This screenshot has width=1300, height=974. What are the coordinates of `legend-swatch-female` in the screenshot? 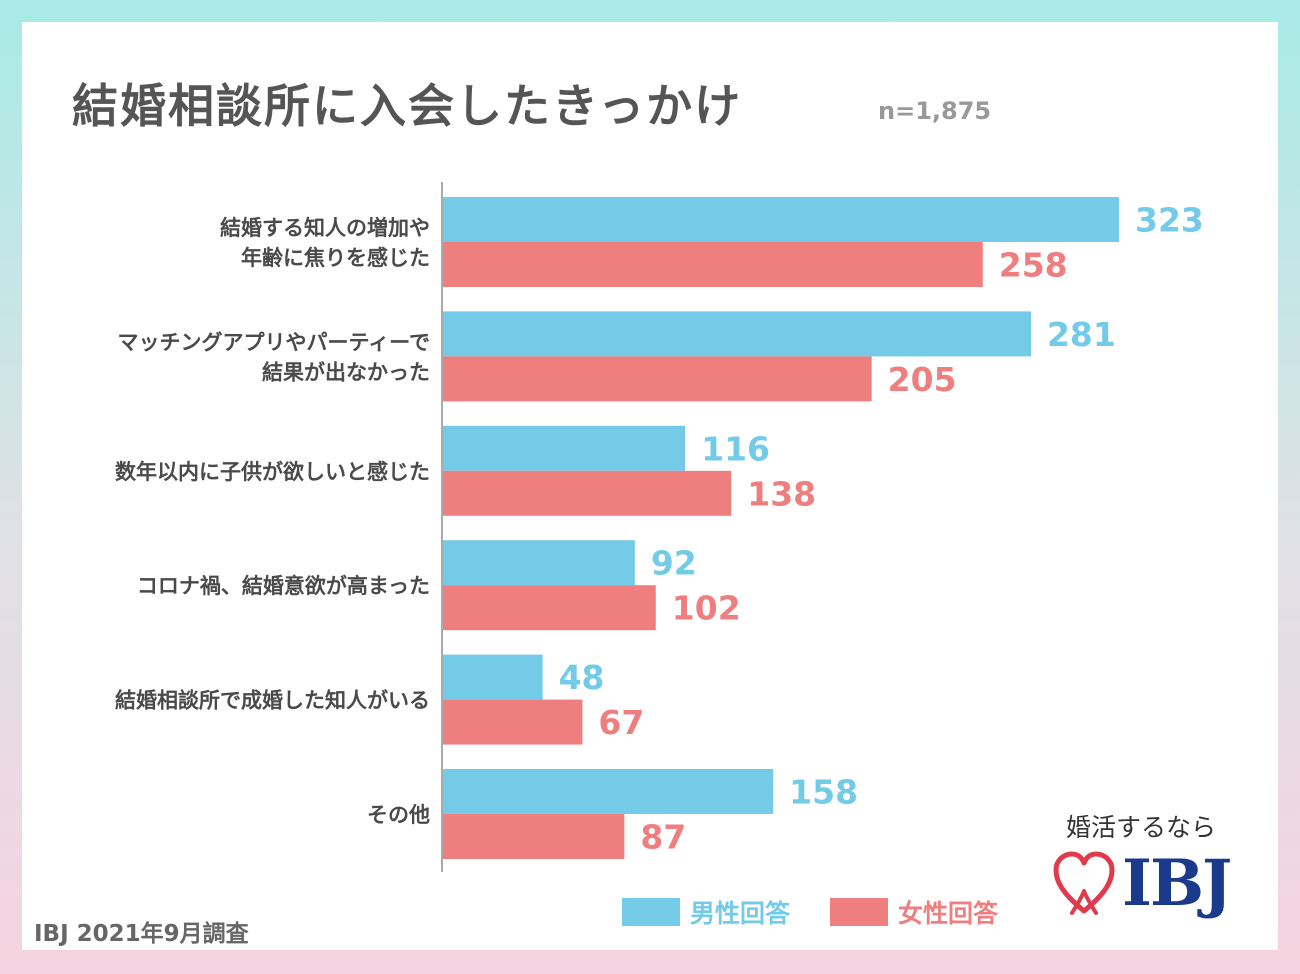 It's located at (859, 912).